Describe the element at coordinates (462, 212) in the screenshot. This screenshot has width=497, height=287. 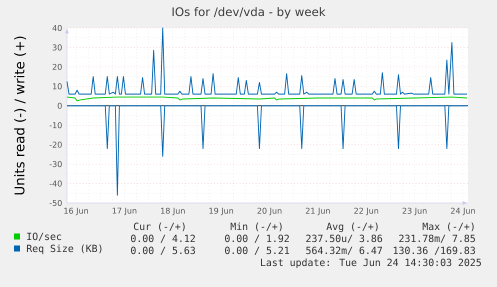
I see `x-tick-label: 24 Jun` at that location.